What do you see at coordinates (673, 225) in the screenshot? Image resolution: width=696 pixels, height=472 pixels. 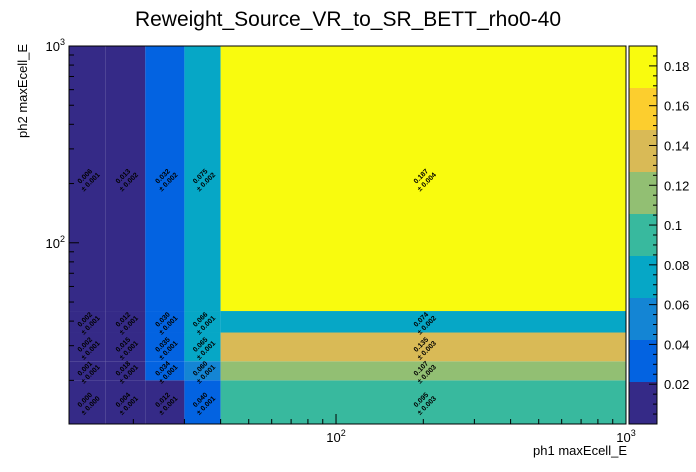 I see `colorbar-tick-label: 0.1` at bounding box center [673, 225].